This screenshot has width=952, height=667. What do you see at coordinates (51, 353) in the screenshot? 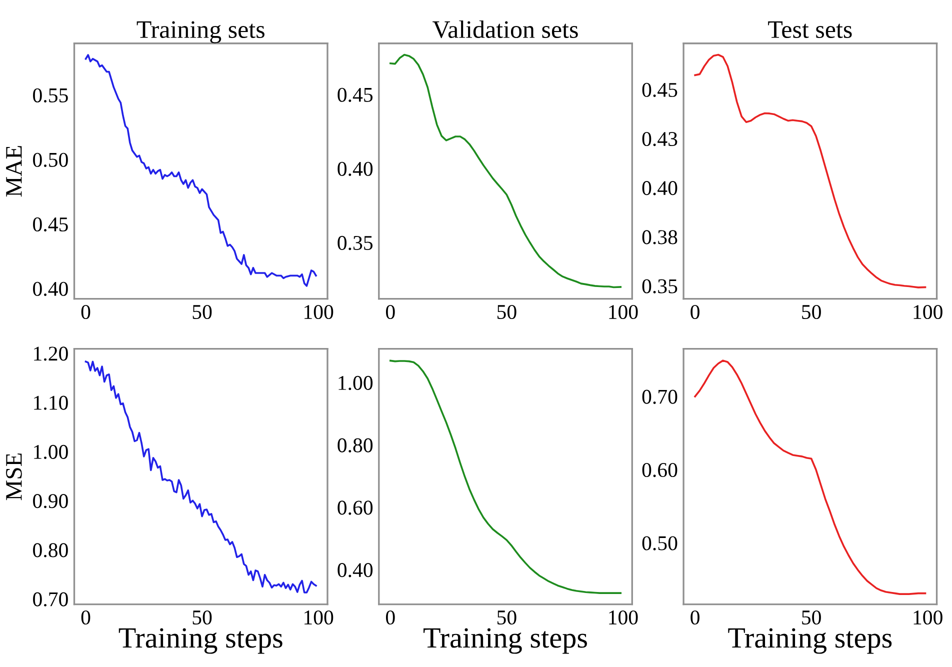
I see `y-tick-label: 1.20` at bounding box center [51, 353].